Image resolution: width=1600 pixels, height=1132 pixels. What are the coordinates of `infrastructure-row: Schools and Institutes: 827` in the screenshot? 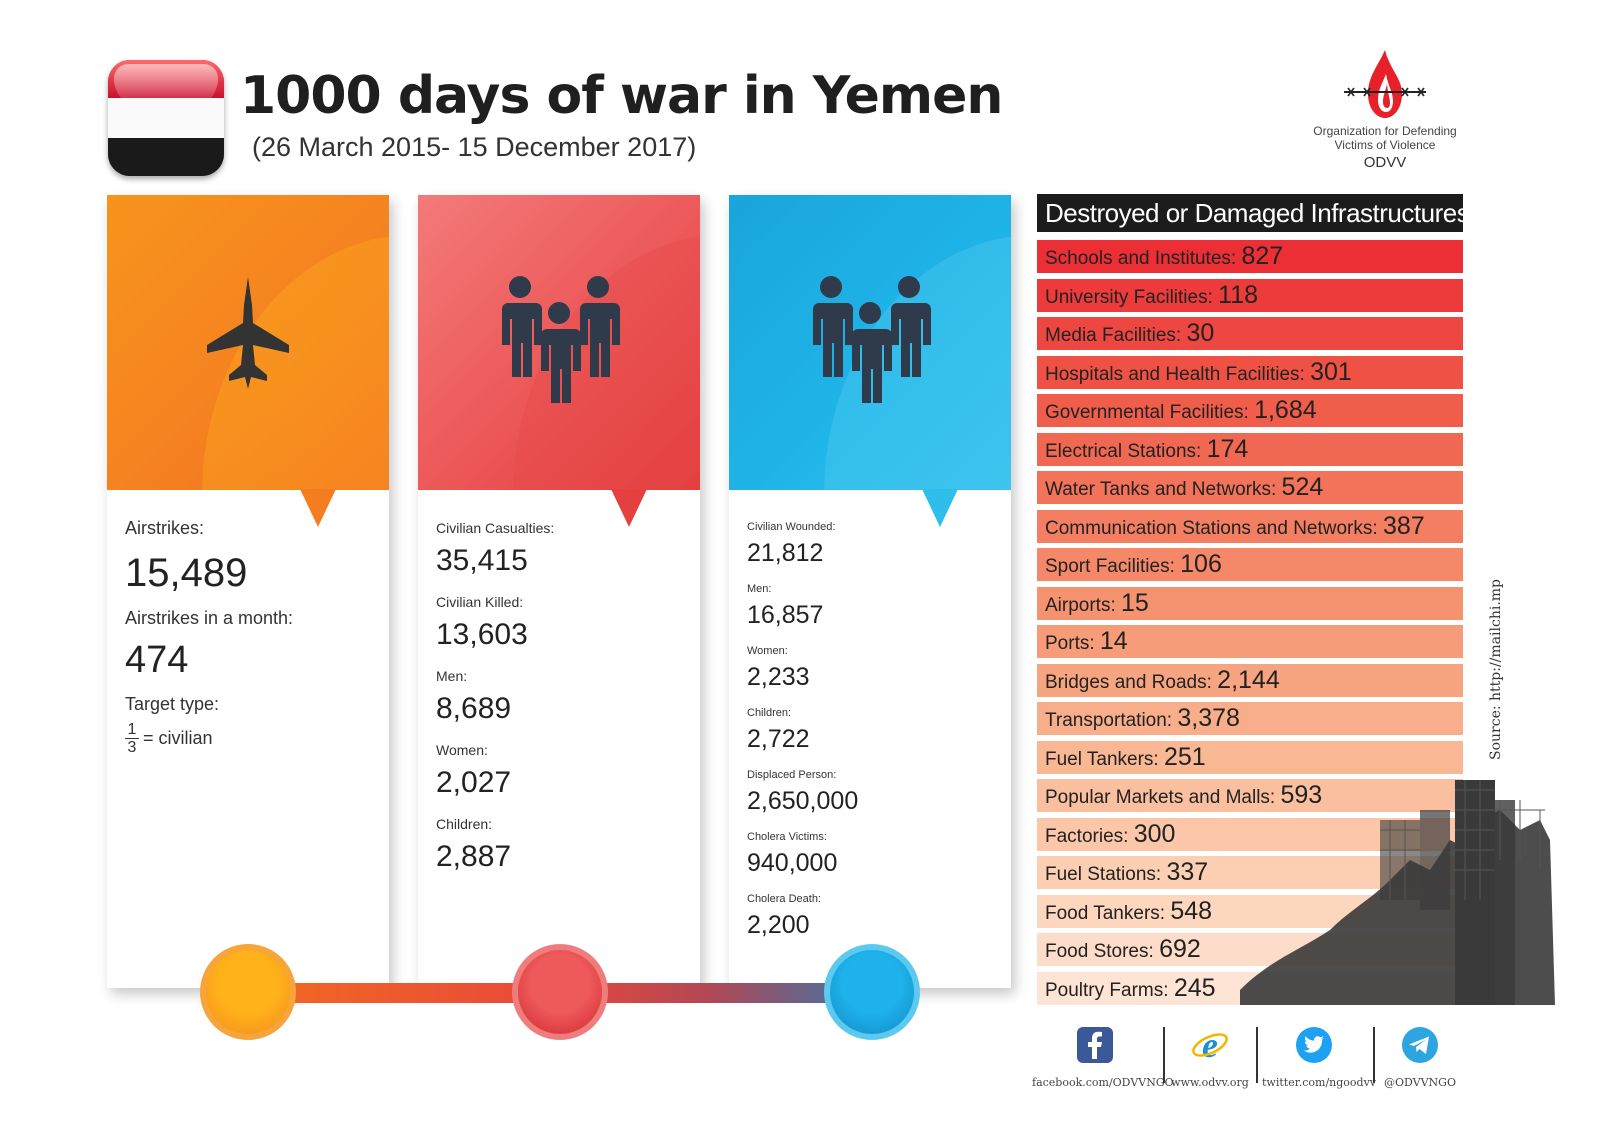 It's located at (1250, 256).